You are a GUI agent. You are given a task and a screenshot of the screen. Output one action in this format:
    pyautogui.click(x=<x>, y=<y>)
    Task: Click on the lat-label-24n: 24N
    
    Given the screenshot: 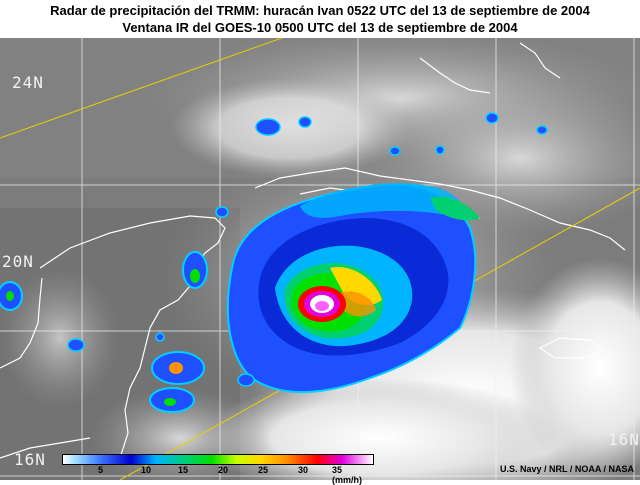 What is the action you would take?
    pyautogui.click(x=28, y=82)
    